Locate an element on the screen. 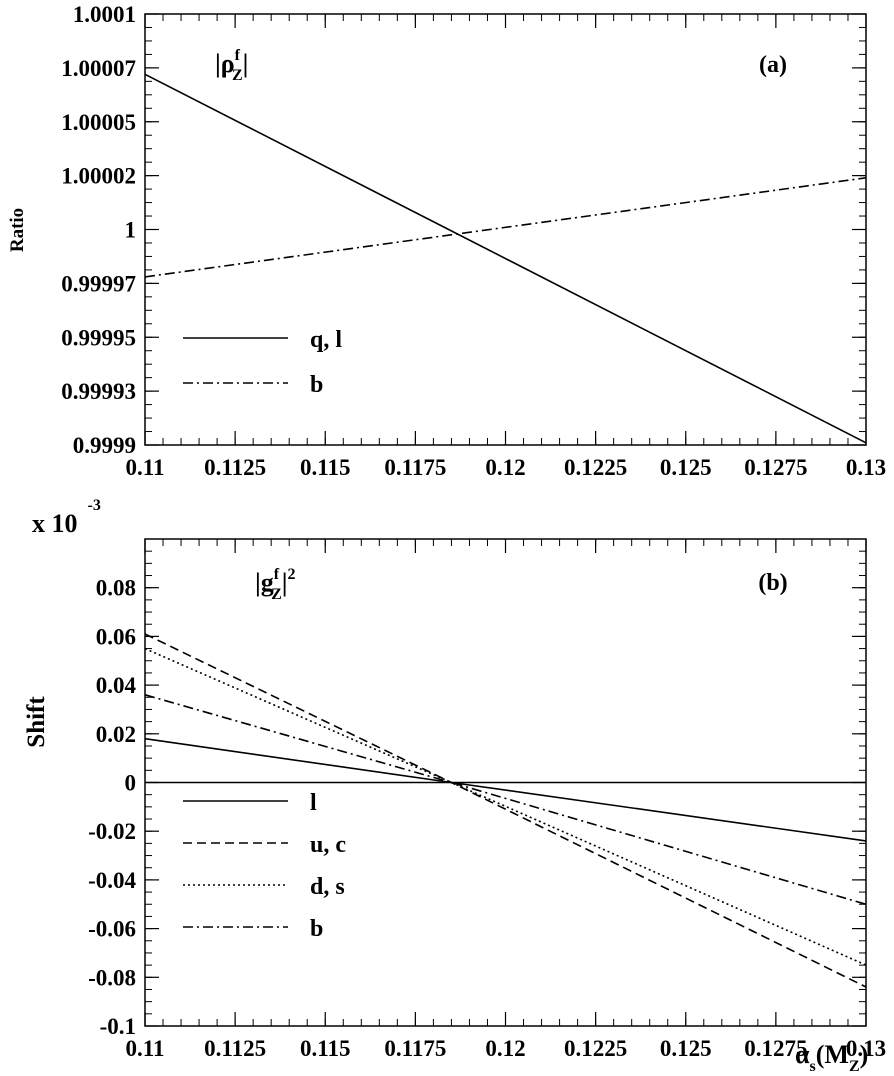 This screenshot has height=1076, width=894. legend-label: l is located at coordinates (313, 803).